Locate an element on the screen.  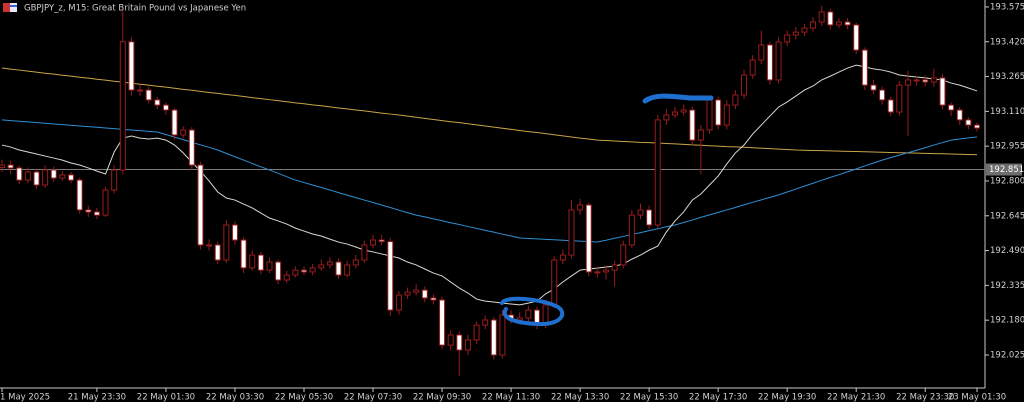
x-tick-label: 22 May 05:30 is located at coordinates (304, 397).